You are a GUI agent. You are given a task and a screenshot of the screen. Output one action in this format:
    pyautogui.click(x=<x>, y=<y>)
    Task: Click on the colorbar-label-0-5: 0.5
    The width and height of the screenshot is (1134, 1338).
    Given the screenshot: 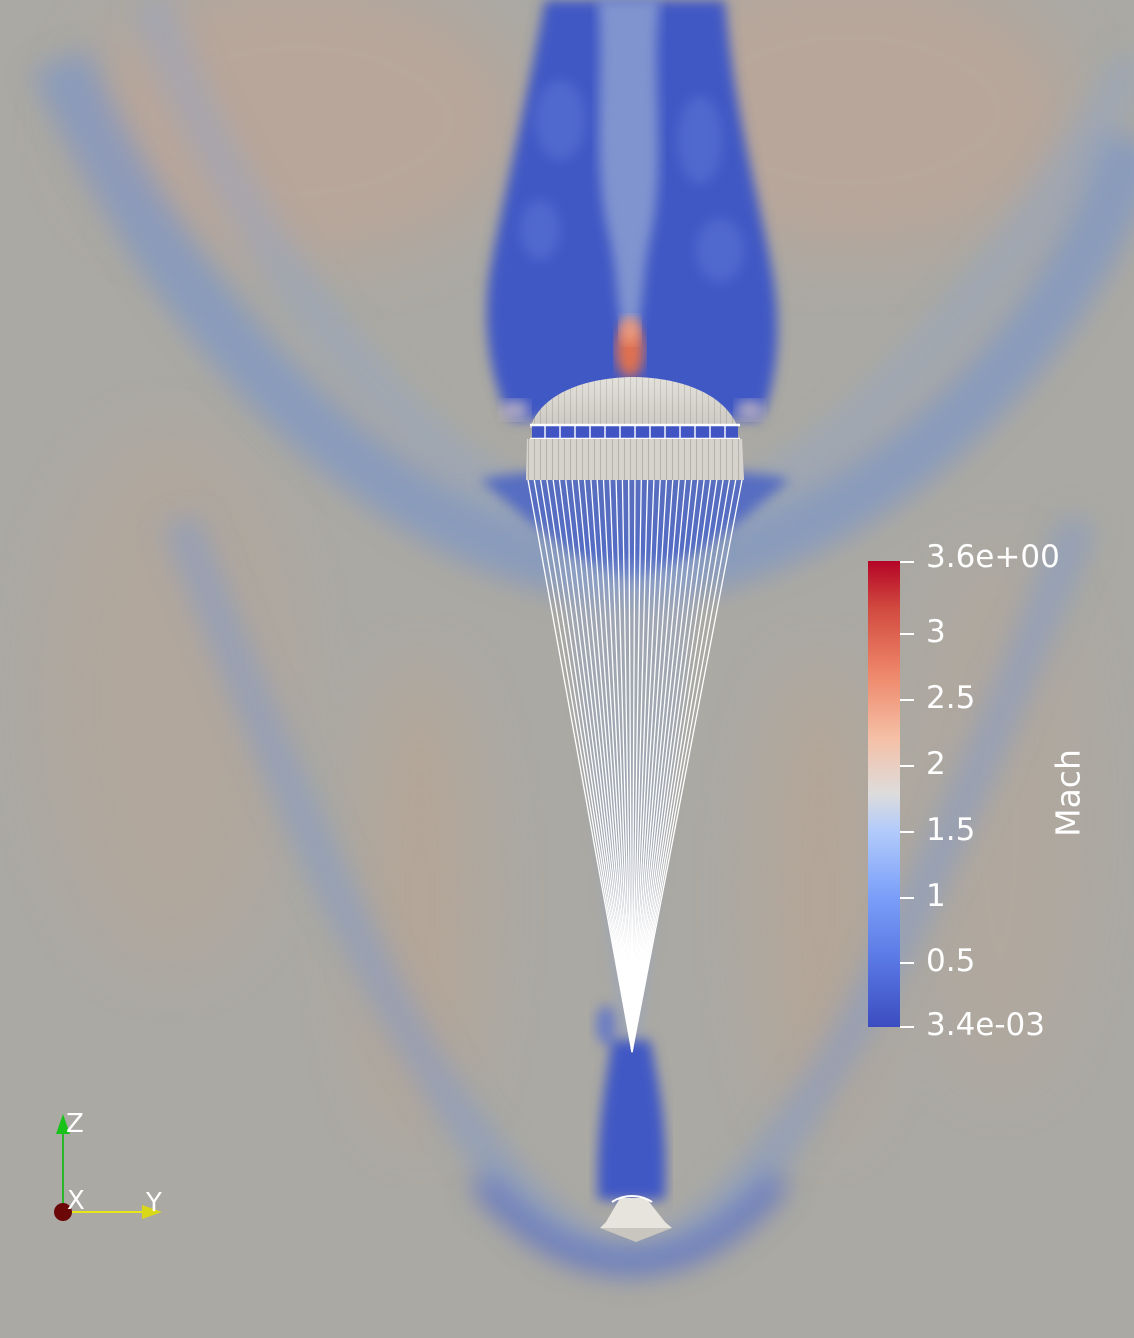 What is the action you would take?
    pyautogui.click(x=951, y=961)
    